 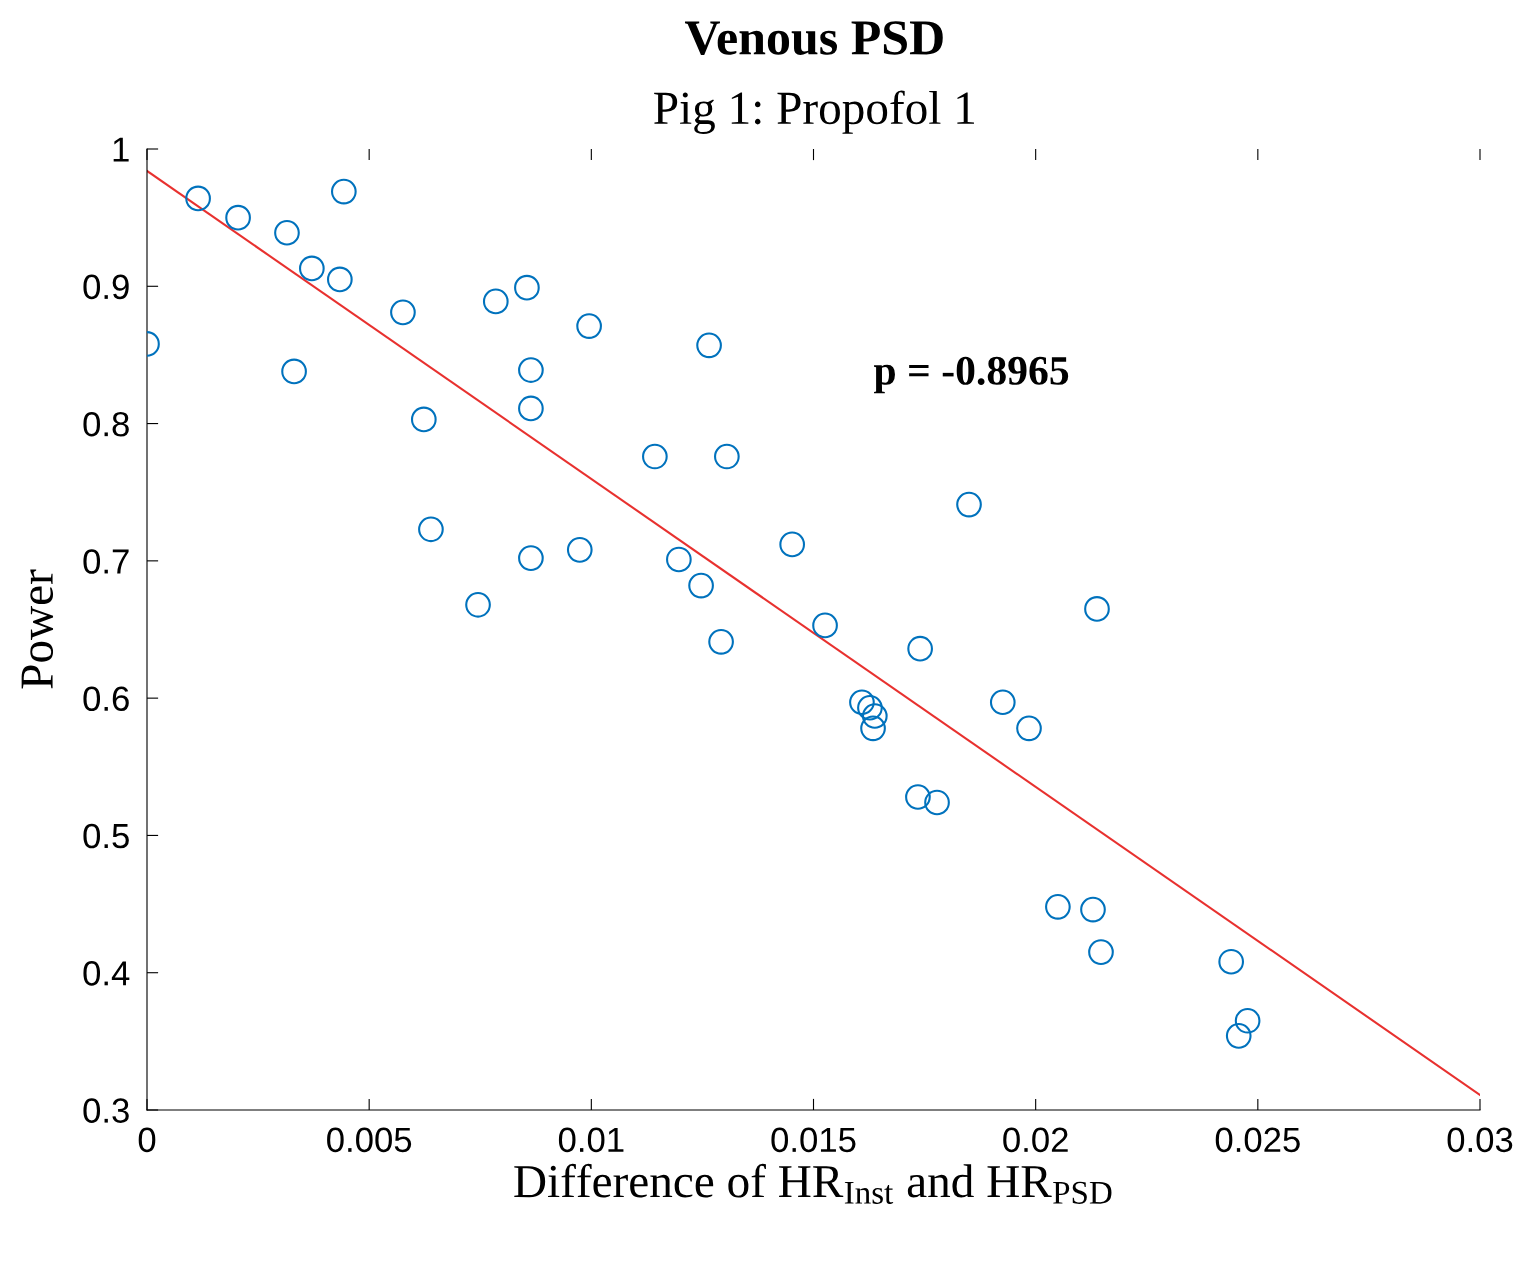 I want to click on x-tick-label: 0.01, so click(x=591, y=1140).